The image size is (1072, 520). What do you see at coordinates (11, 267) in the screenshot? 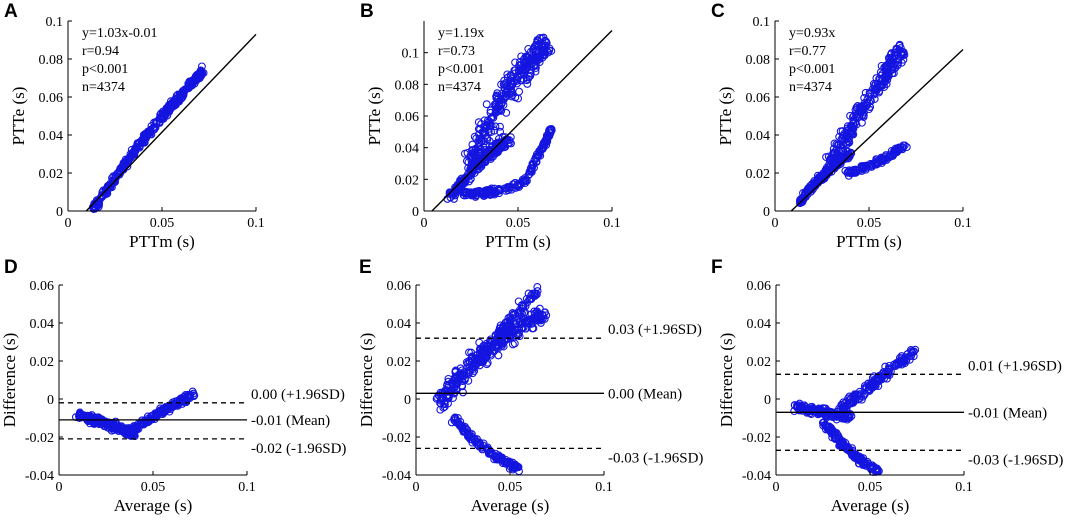
I see `panel-label: D` at bounding box center [11, 267].